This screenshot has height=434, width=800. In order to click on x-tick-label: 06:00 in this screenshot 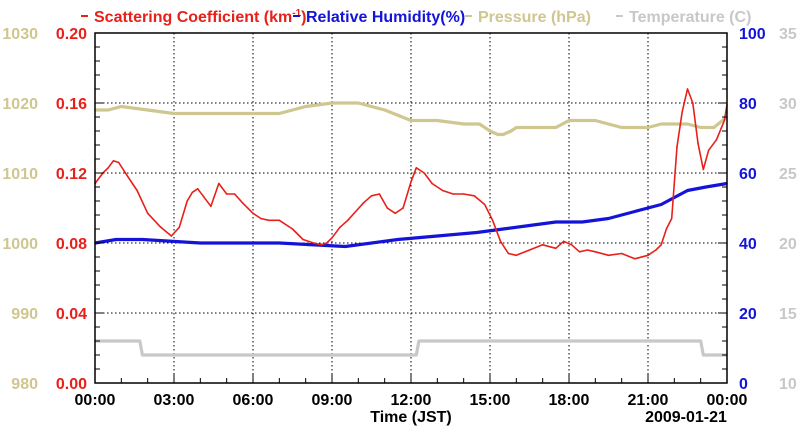, I will do `click(253, 400)`.